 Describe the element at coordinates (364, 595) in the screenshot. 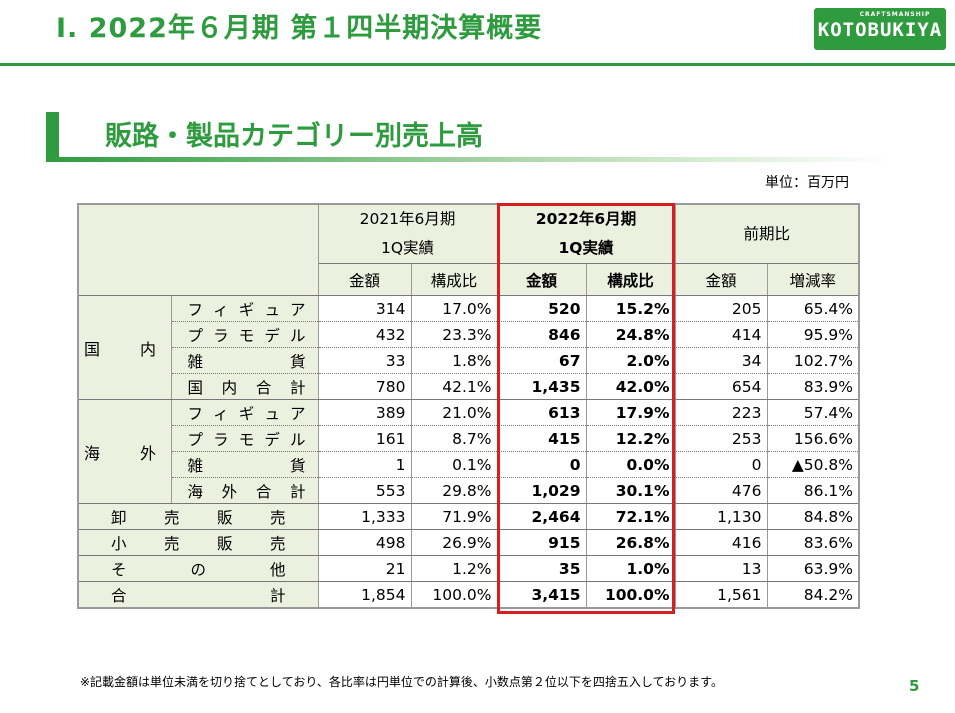

I see `value-cell: 1,854` at that location.